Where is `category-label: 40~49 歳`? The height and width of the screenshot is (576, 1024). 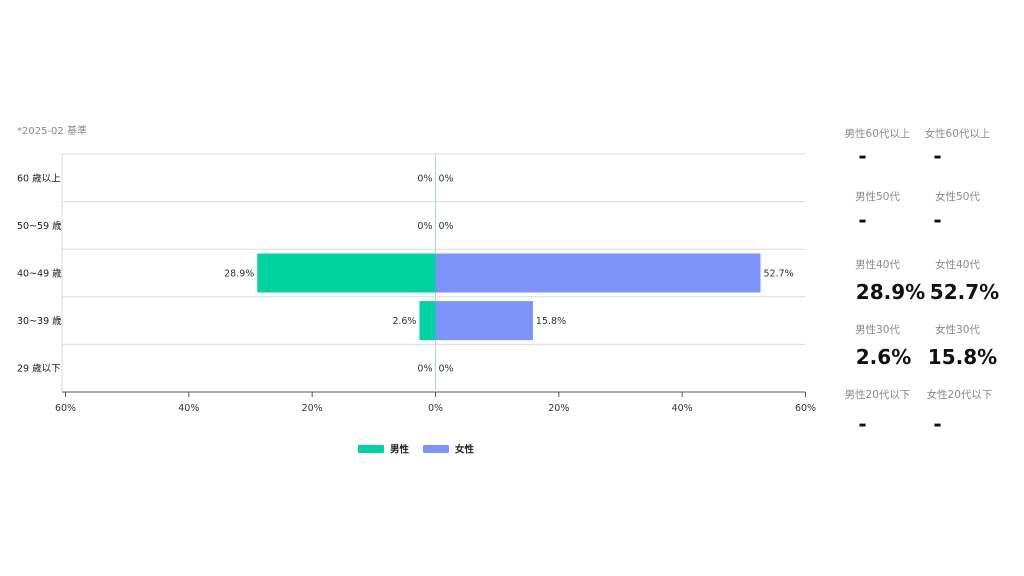 category-label: 40~49 歳 is located at coordinates (39, 274).